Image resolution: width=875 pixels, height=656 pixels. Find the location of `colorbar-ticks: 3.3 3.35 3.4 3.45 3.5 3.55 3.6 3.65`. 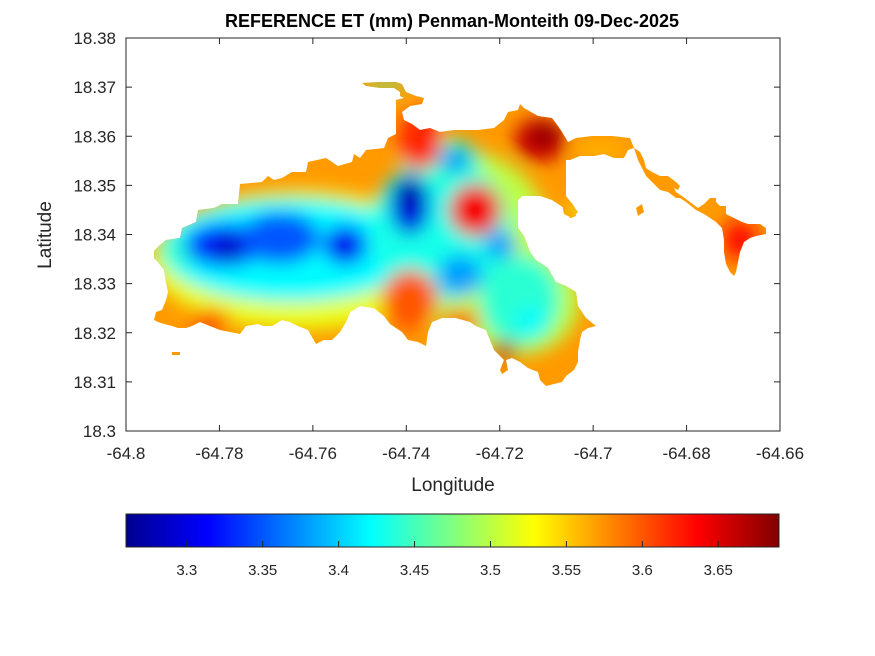

colorbar-ticks: 3.3 3.35 3.4 3.45 3.5 3.55 3.6 3.65 is located at coordinates (454, 560).